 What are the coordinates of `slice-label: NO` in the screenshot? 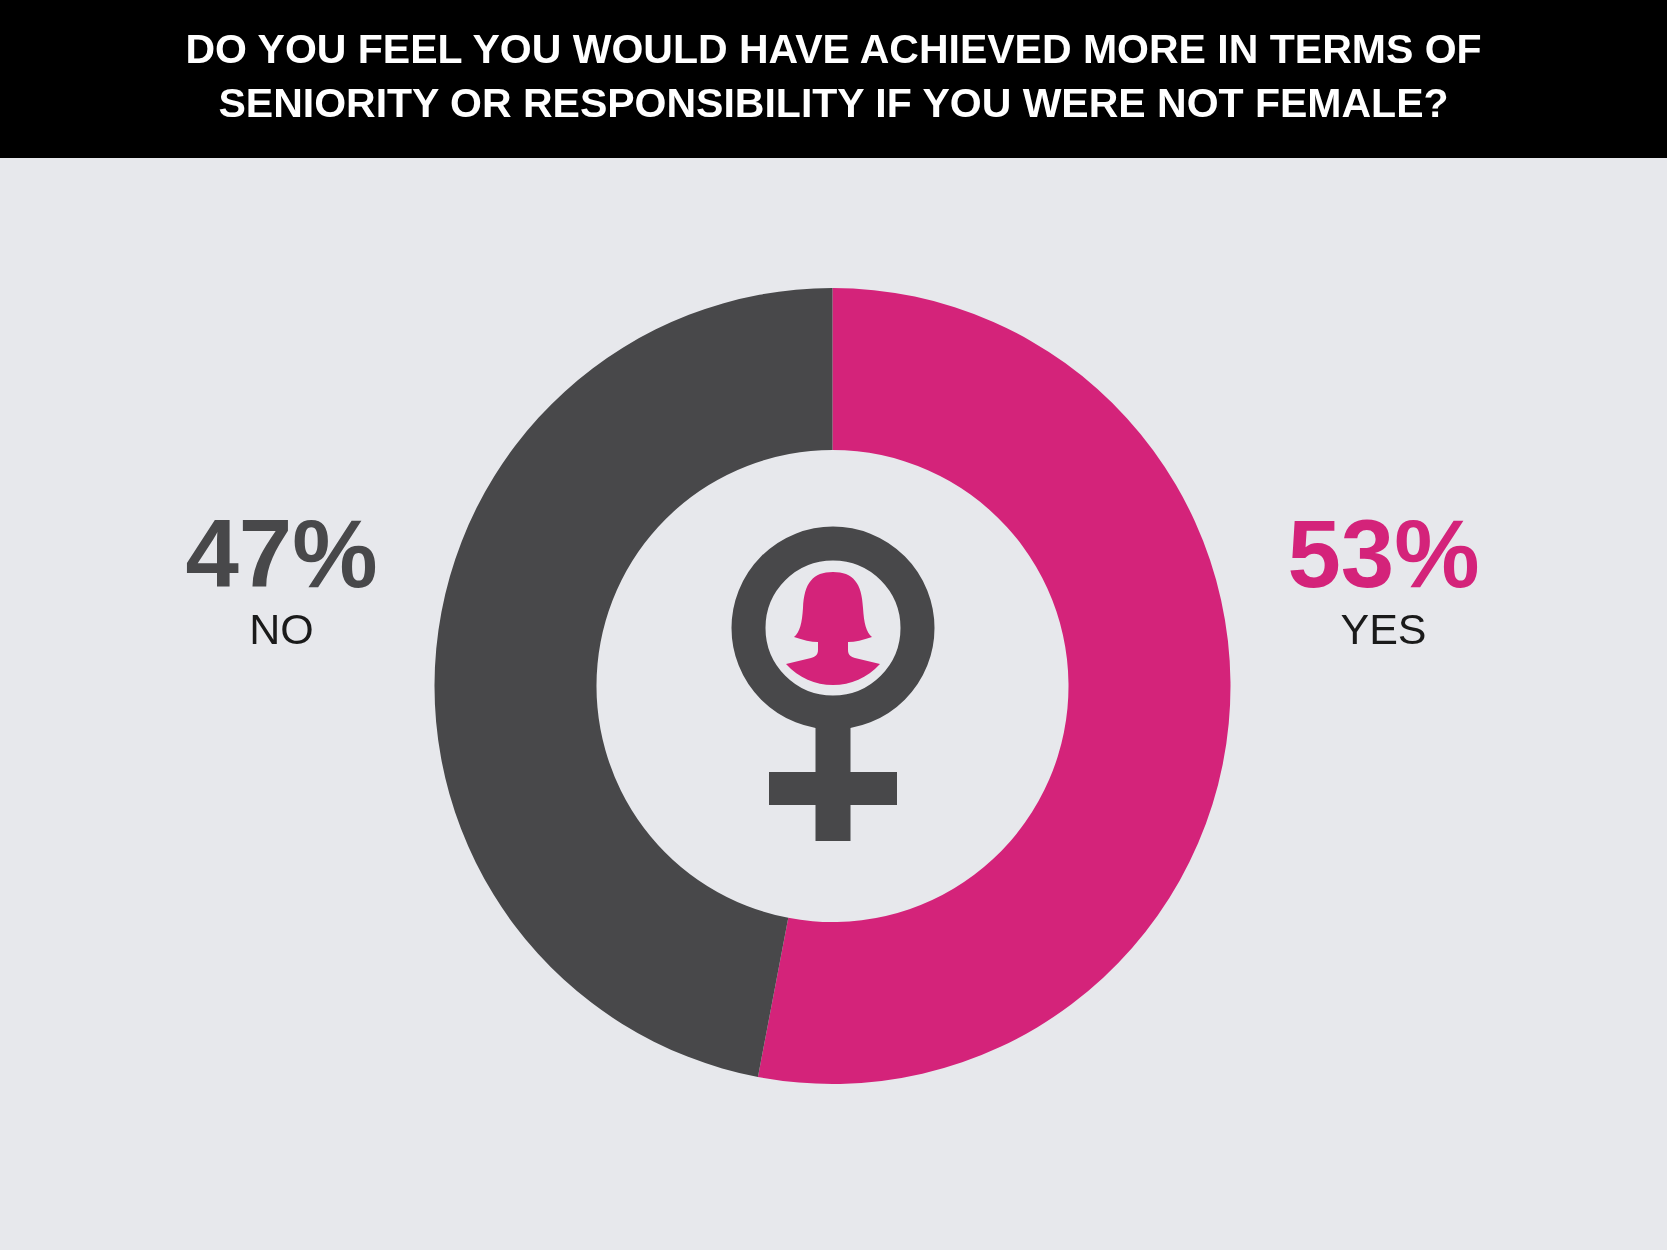 It's located at (281, 629).